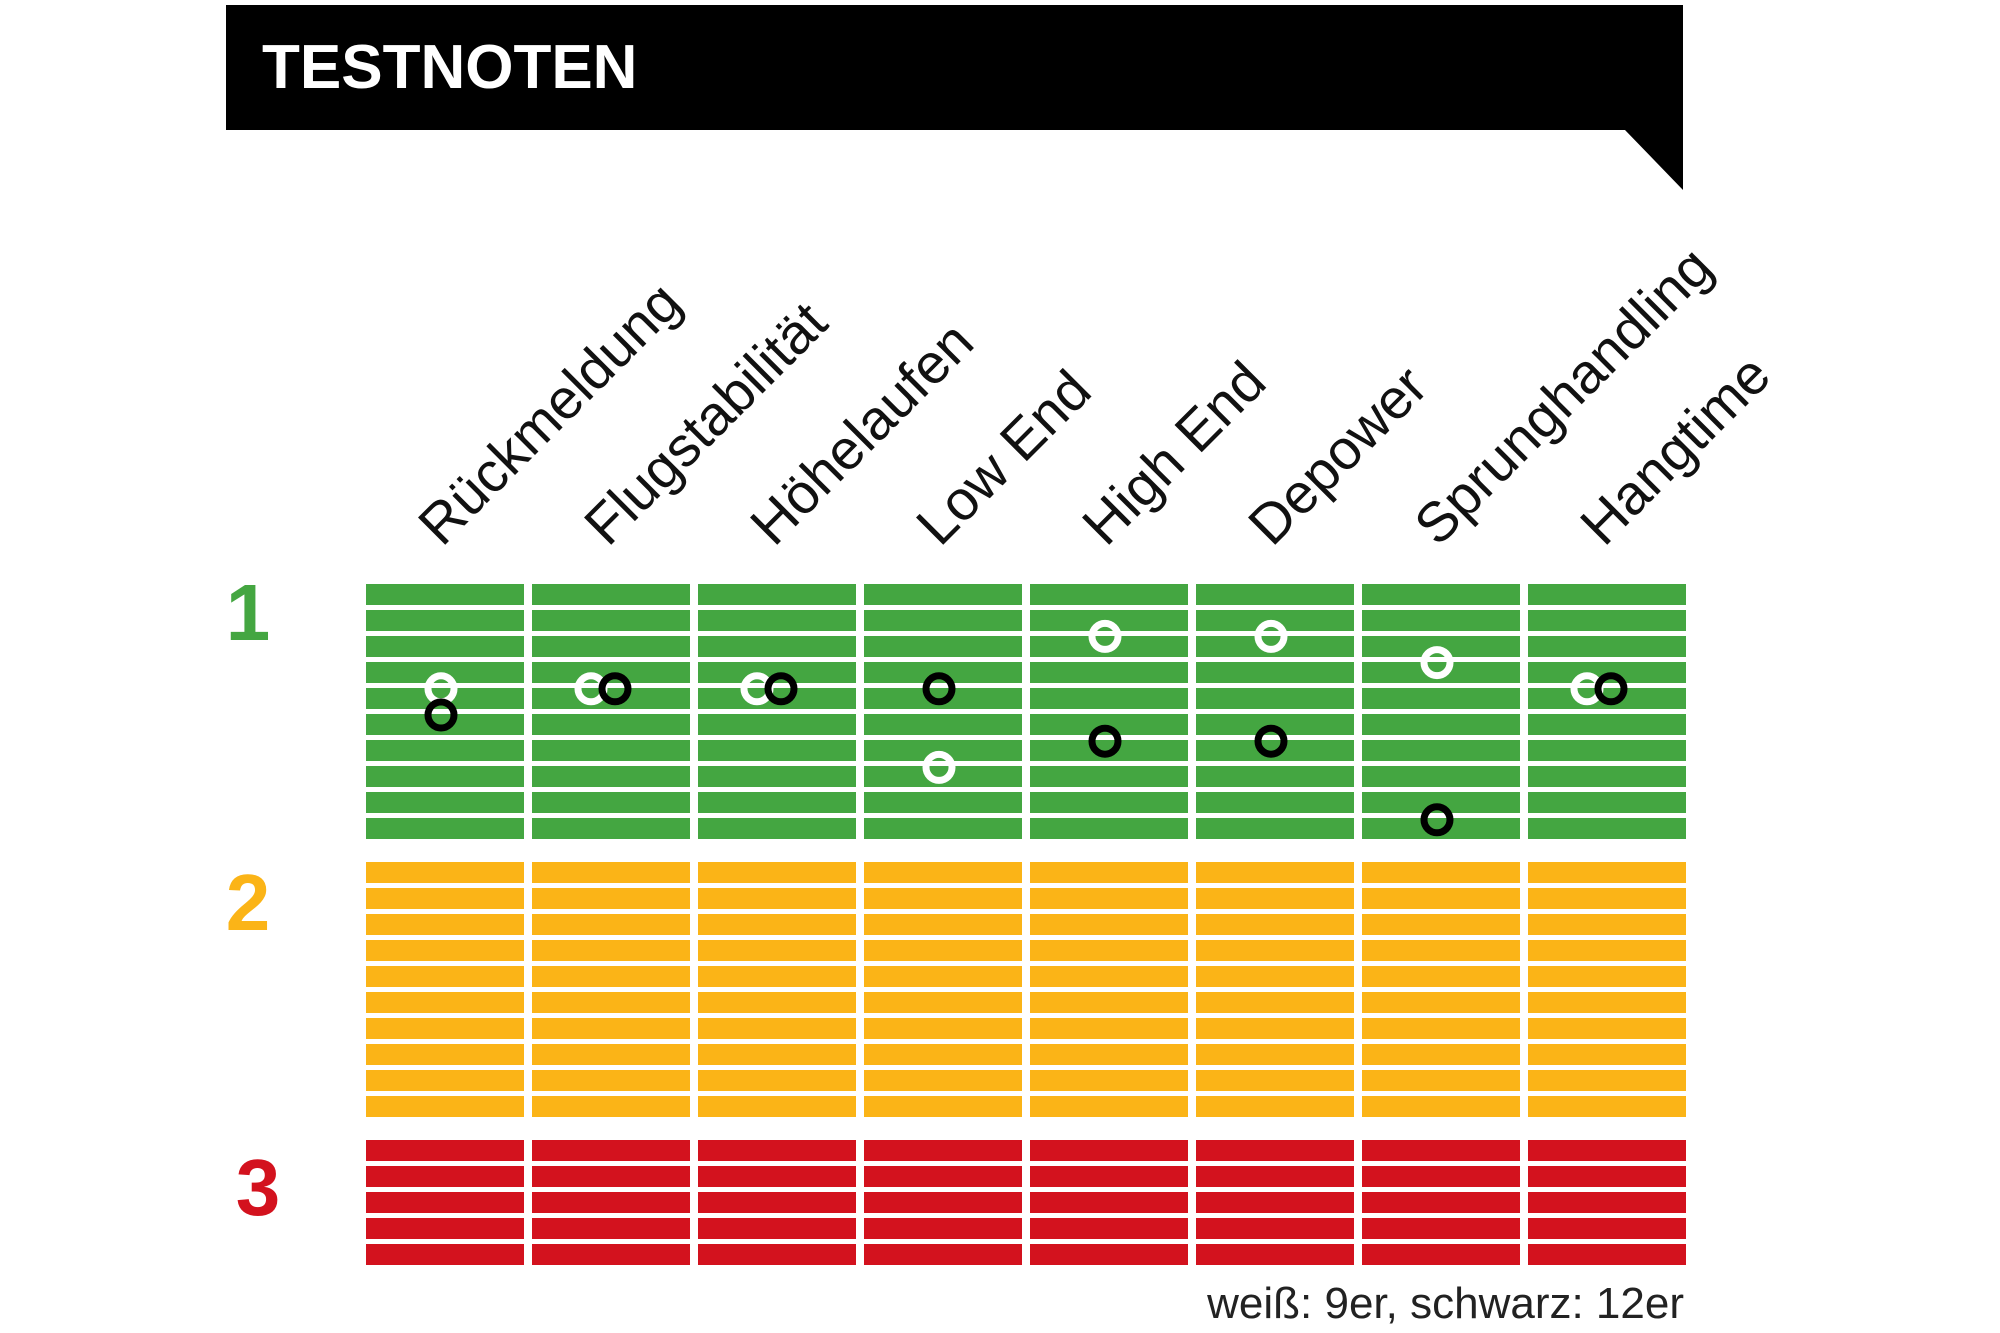  What do you see at coordinates (248, 612) in the screenshot?
I see `grade-label-1: 1` at bounding box center [248, 612].